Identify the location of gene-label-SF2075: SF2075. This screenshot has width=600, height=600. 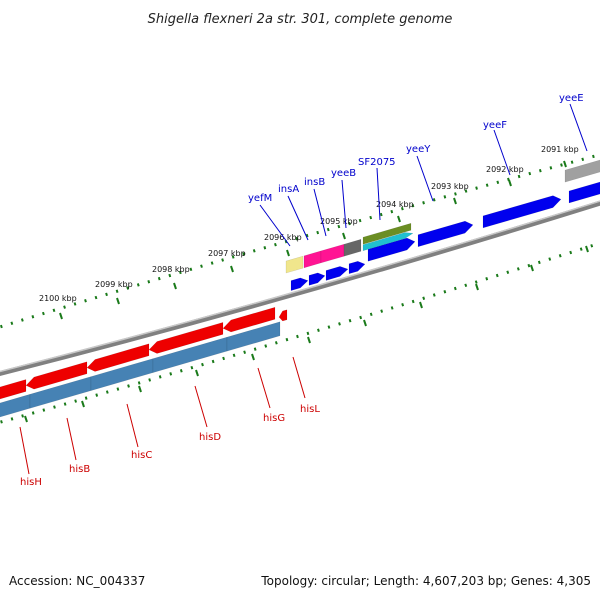
(377, 162).